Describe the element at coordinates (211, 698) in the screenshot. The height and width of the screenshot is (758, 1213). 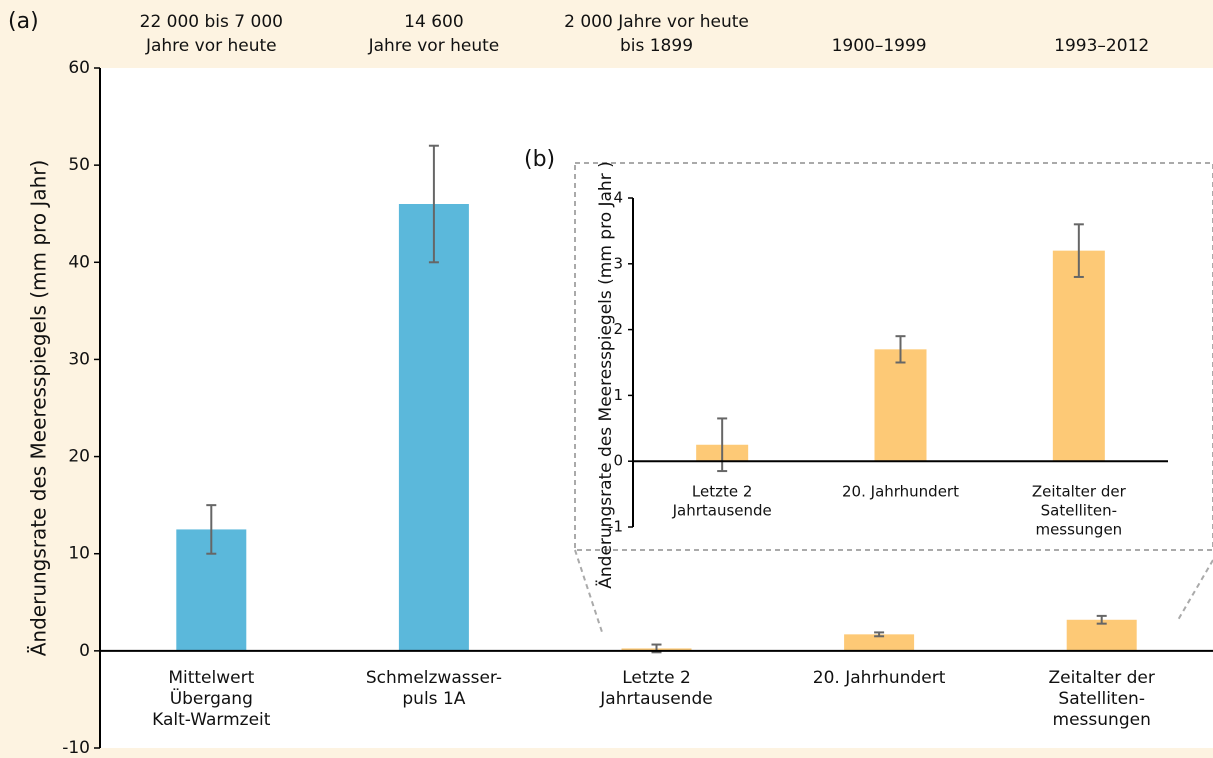
I see `x-tick-label: Übergang` at that location.